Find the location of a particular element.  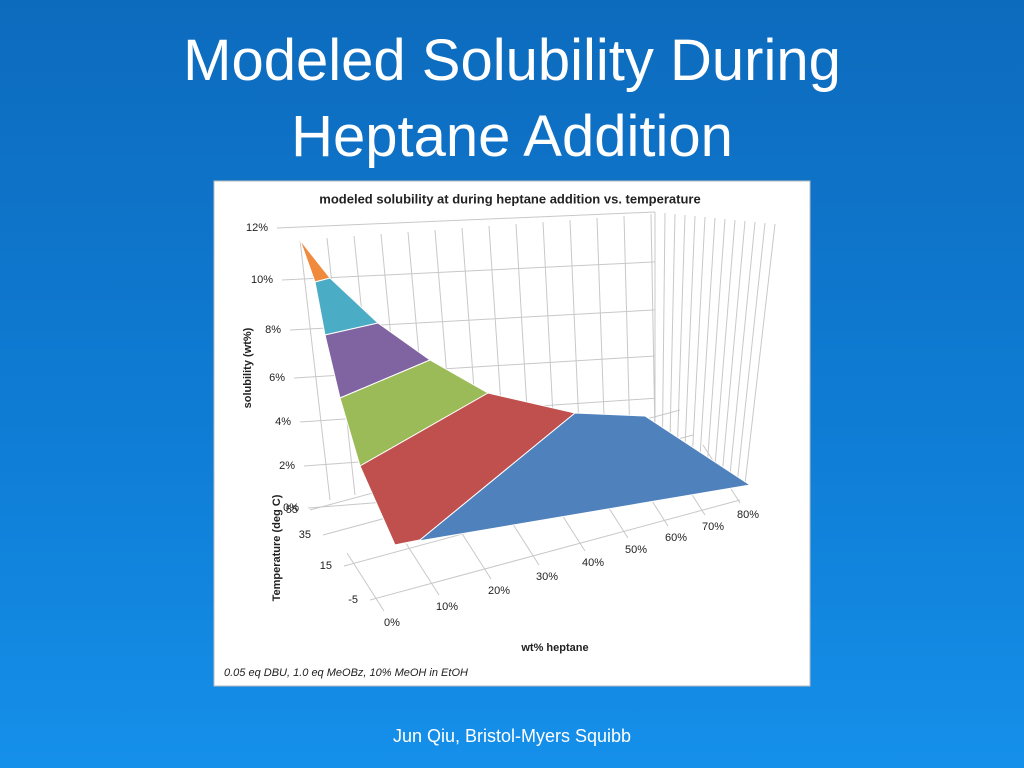

slide-title: Heptane Addition is located at coordinates (512, 136).